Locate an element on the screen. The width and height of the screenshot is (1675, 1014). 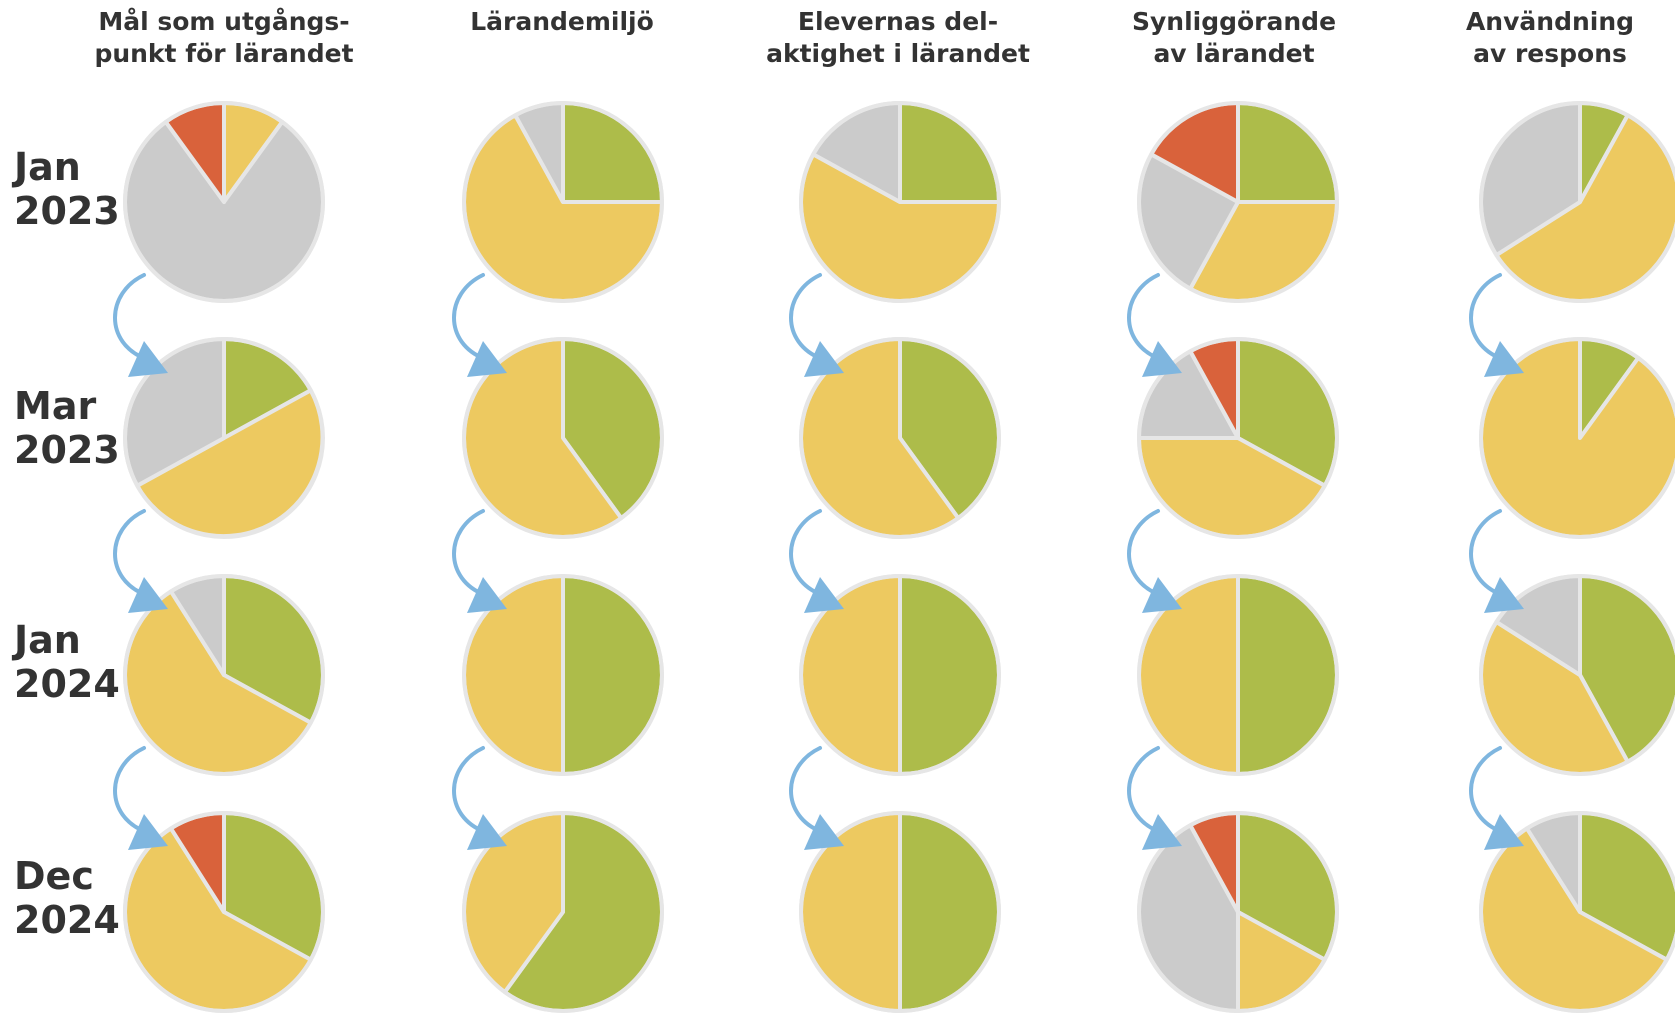
row-label-dec-2024: Dec 2024 is located at coordinates (67, 898).